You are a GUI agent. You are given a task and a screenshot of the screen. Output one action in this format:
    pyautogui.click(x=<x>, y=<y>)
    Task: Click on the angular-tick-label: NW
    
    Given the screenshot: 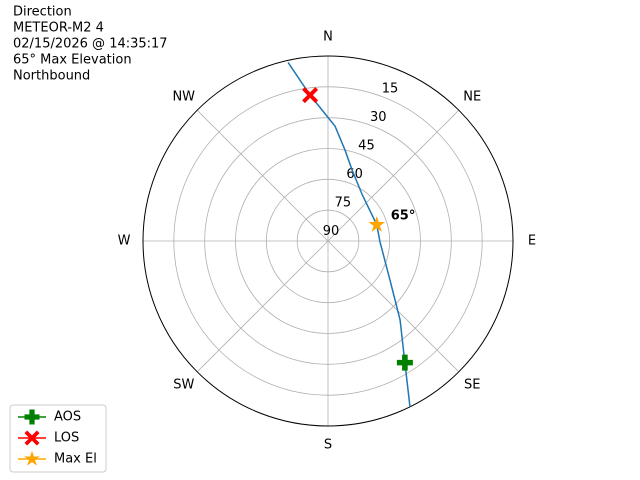 What is the action you would take?
    pyautogui.click(x=183, y=96)
    